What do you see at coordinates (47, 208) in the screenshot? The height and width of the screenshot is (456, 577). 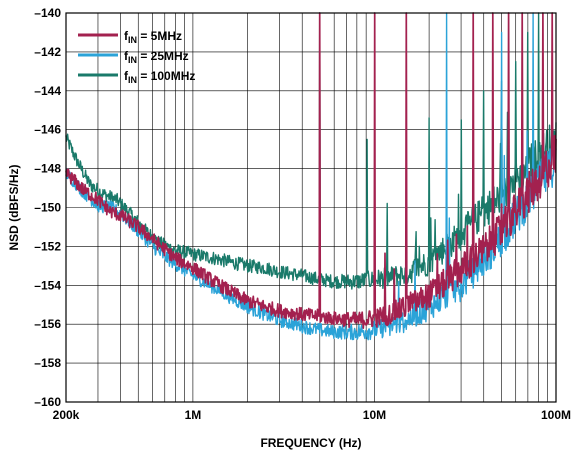 I see `y-tick-label: –150` at bounding box center [47, 208].